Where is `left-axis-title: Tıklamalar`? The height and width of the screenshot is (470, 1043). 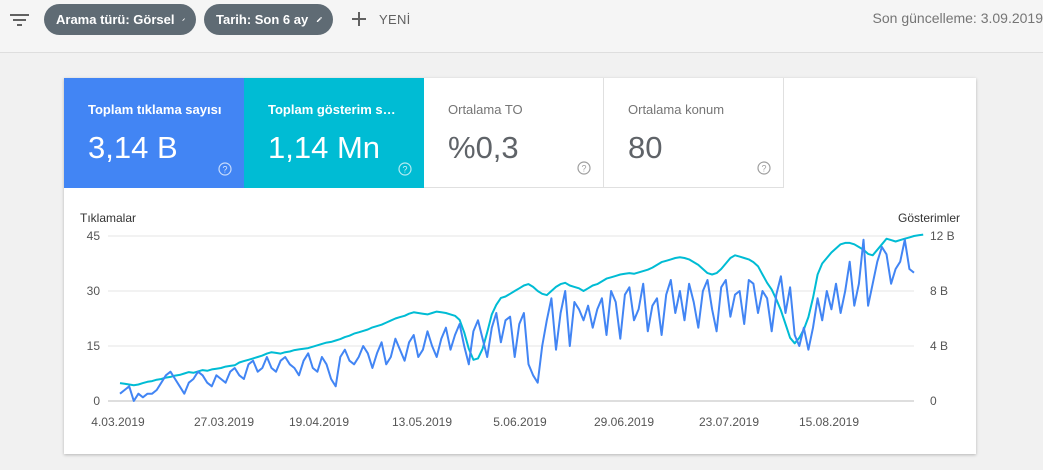
left-axis-title: Tıklamalar is located at coordinates (108, 218).